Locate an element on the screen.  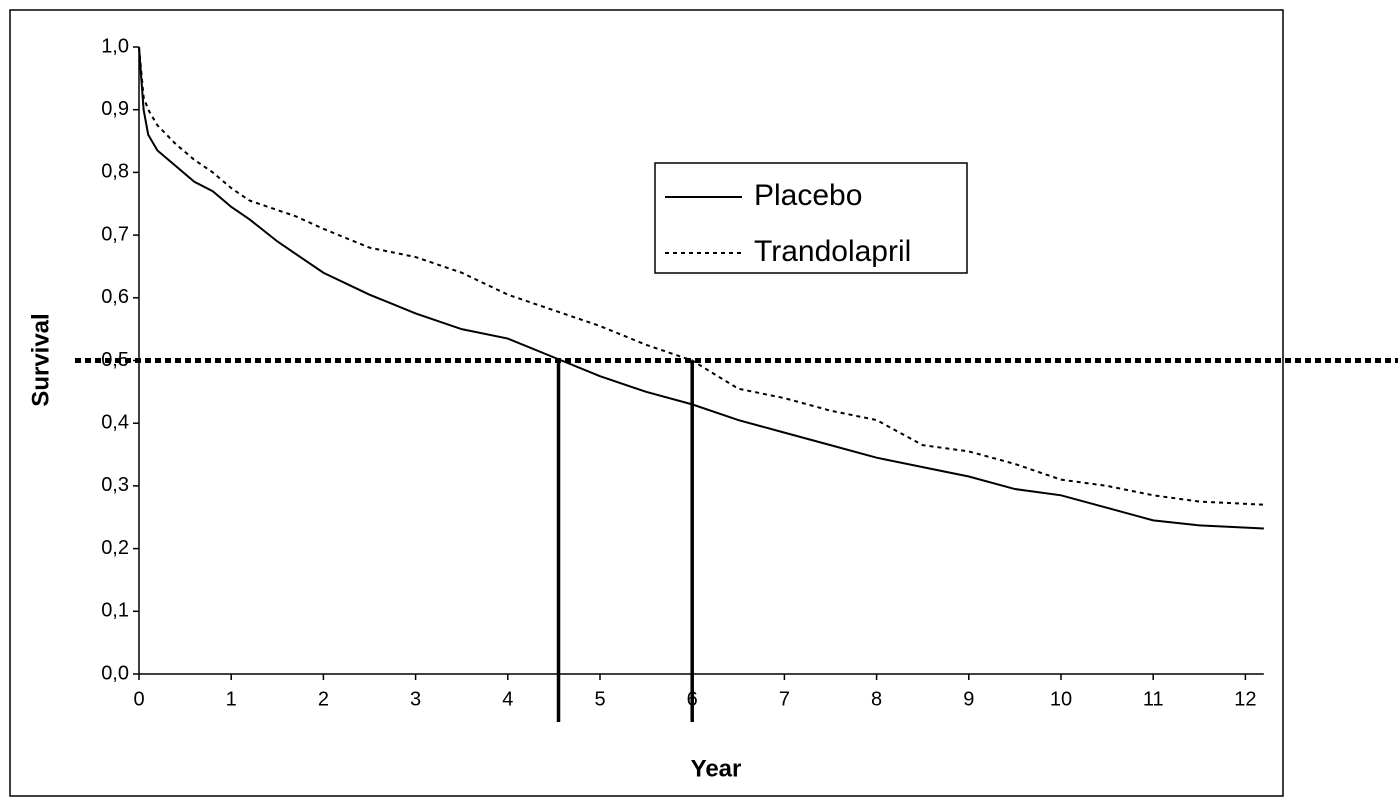
x-tick-label: 1 is located at coordinates (231, 699).